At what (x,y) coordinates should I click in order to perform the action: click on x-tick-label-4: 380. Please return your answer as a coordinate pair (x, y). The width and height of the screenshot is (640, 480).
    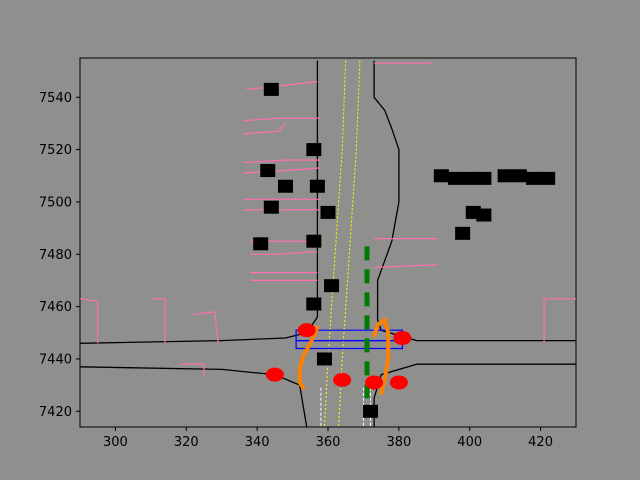
    Looking at the image, I should click on (398, 442).